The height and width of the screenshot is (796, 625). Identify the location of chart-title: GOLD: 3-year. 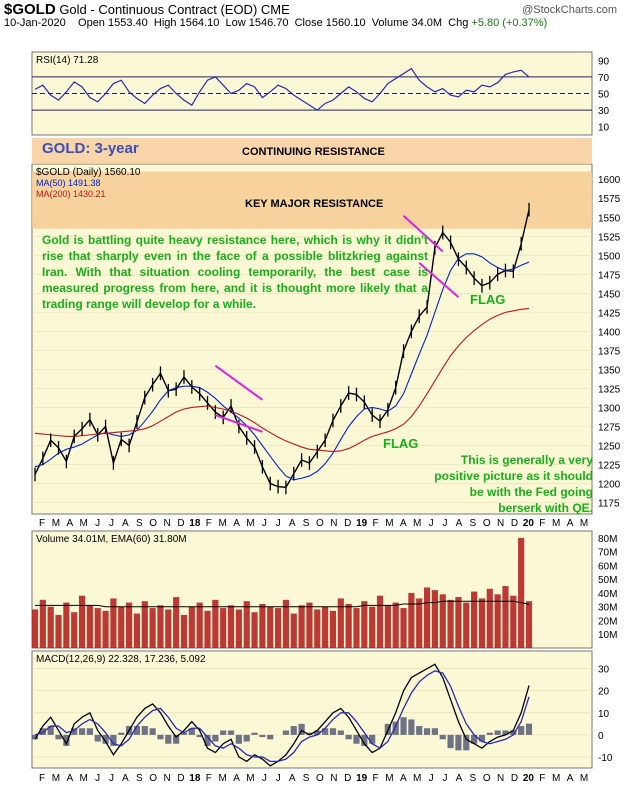
(90, 148).